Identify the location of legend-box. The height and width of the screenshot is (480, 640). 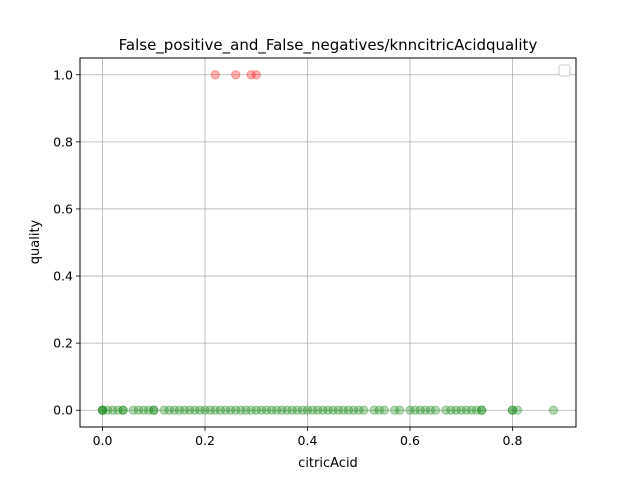
(564, 70).